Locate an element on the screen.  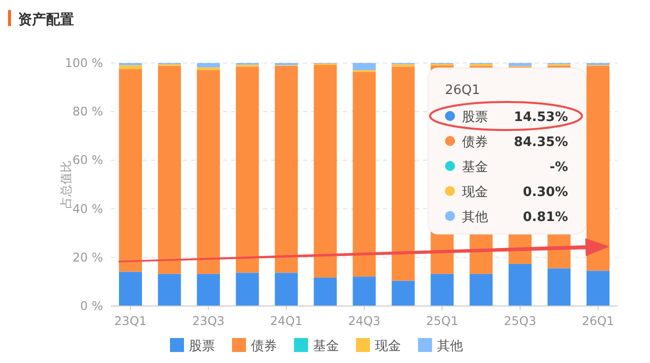
x-tick-label: 24Q1 is located at coordinates (286, 321).